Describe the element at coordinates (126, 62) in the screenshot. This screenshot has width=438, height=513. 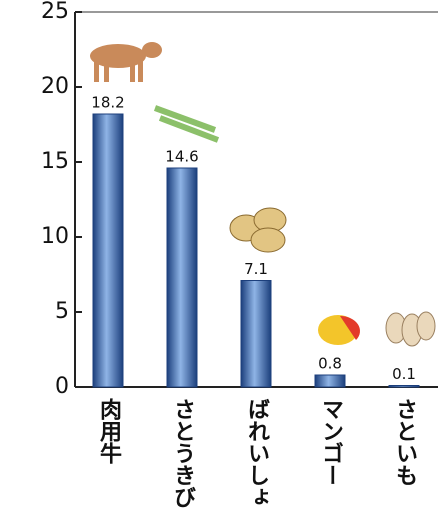
I see `cow-icon` at that location.